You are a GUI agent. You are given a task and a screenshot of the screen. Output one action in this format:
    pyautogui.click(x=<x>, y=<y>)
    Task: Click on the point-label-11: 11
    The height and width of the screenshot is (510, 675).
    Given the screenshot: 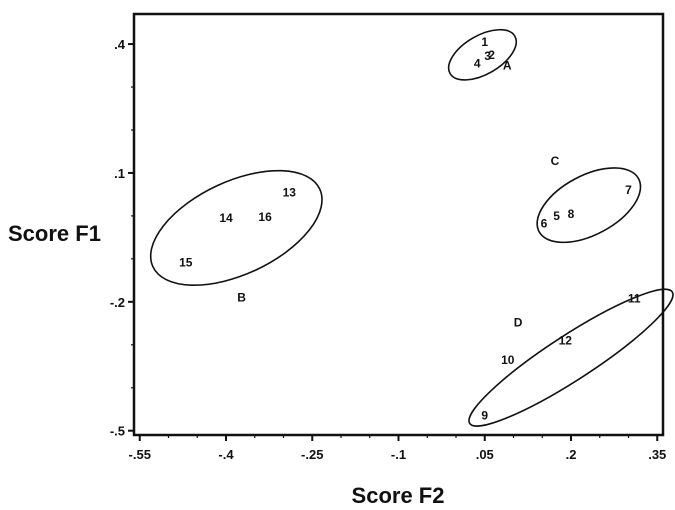 What is the action you would take?
    pyautogui.click(x=634, y=298)
    